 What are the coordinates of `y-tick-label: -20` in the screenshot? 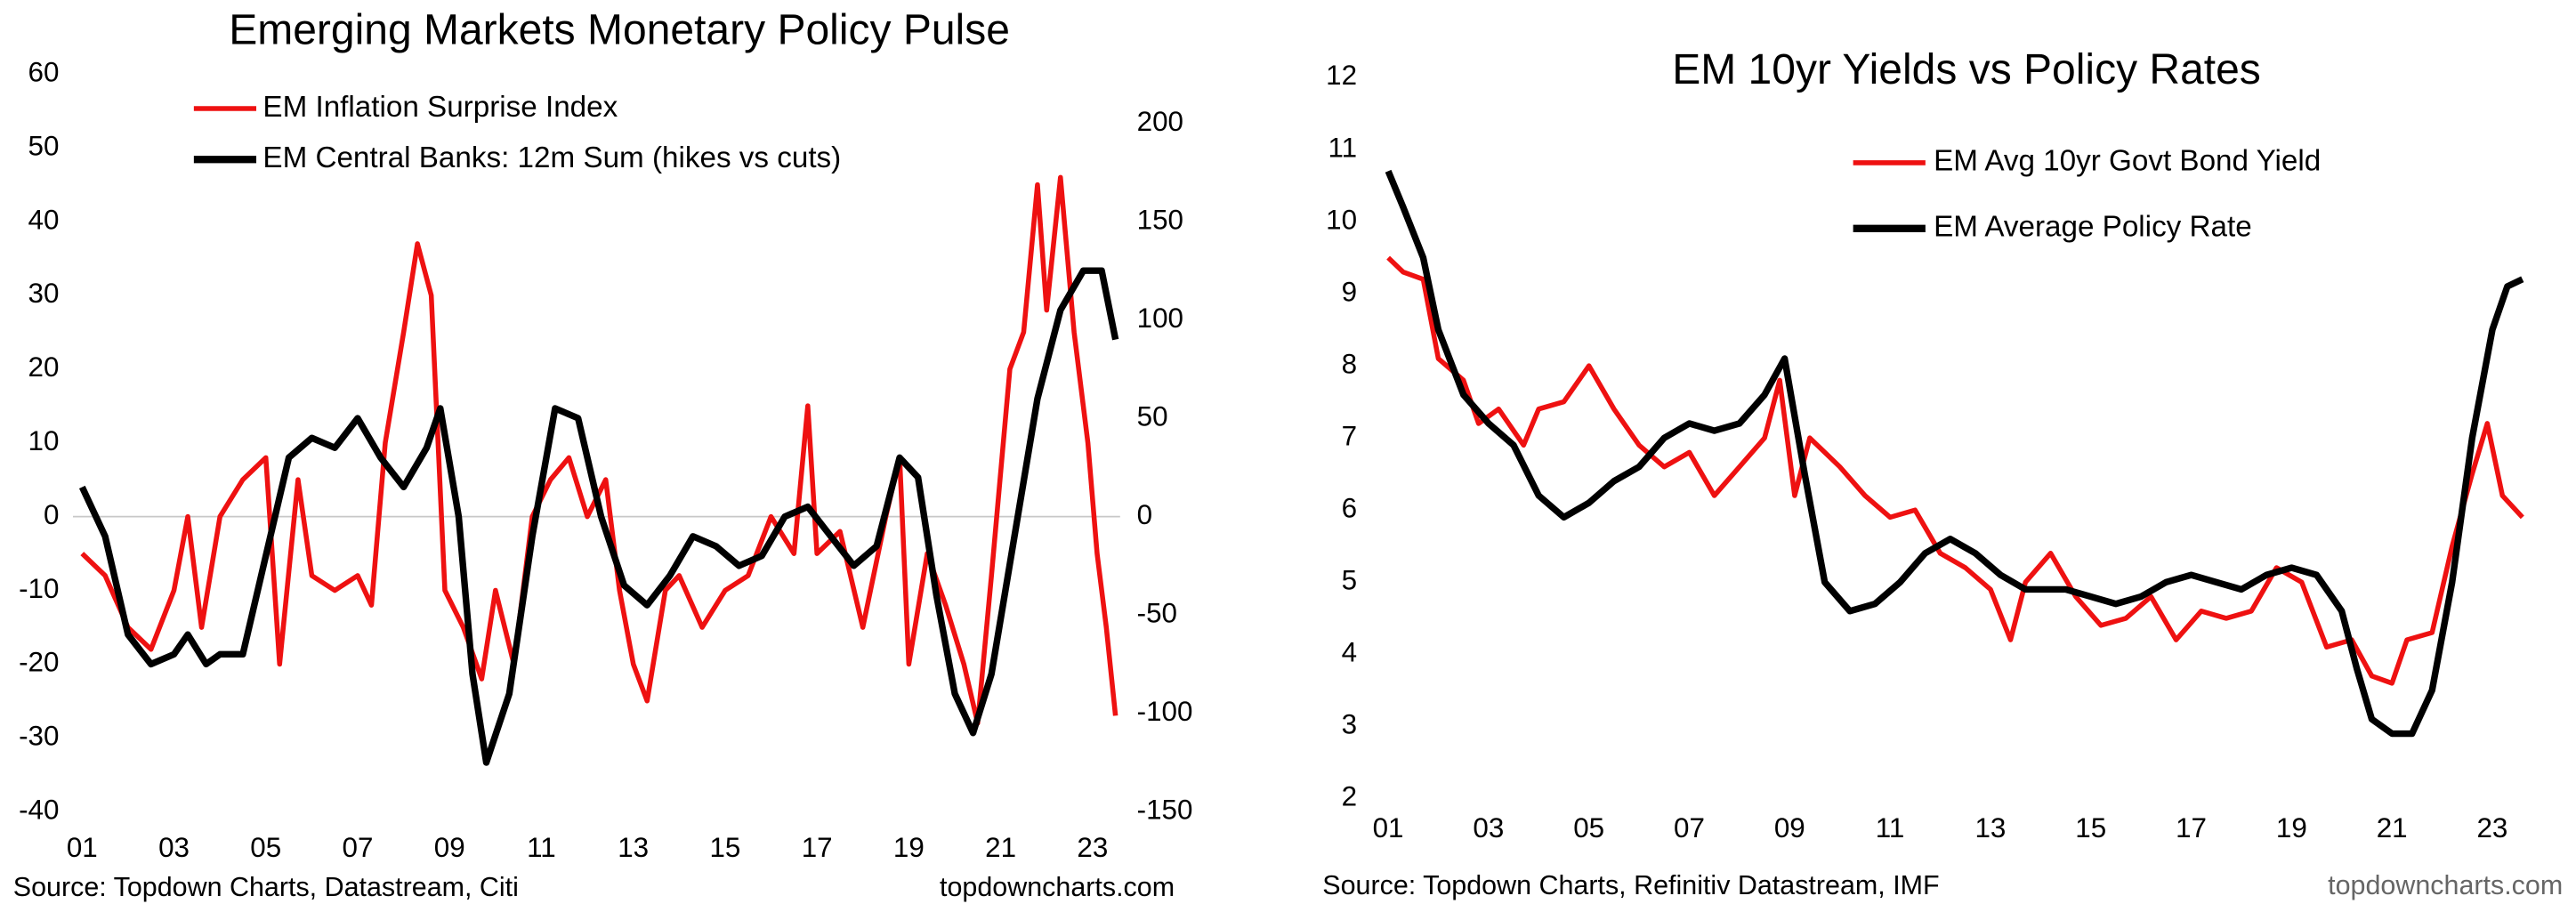 It's located at (39, 662).